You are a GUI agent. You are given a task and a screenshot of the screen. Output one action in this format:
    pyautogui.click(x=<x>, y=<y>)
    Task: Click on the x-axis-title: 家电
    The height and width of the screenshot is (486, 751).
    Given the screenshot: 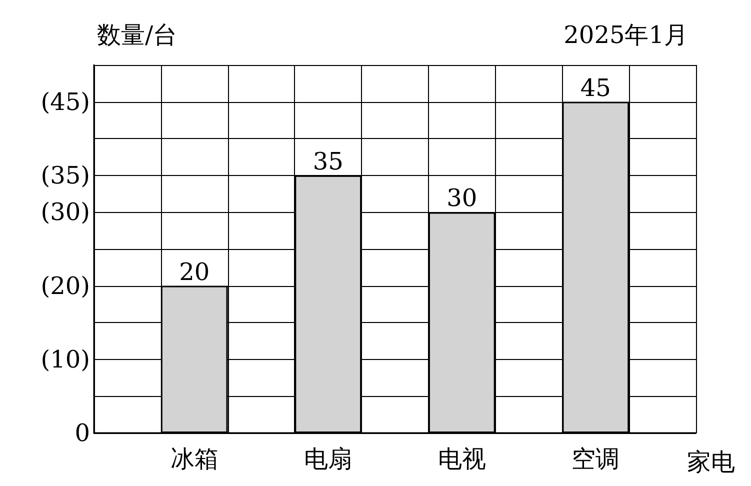 What is the action you would take?
    pyautogui.click(x=711, y=462)
    